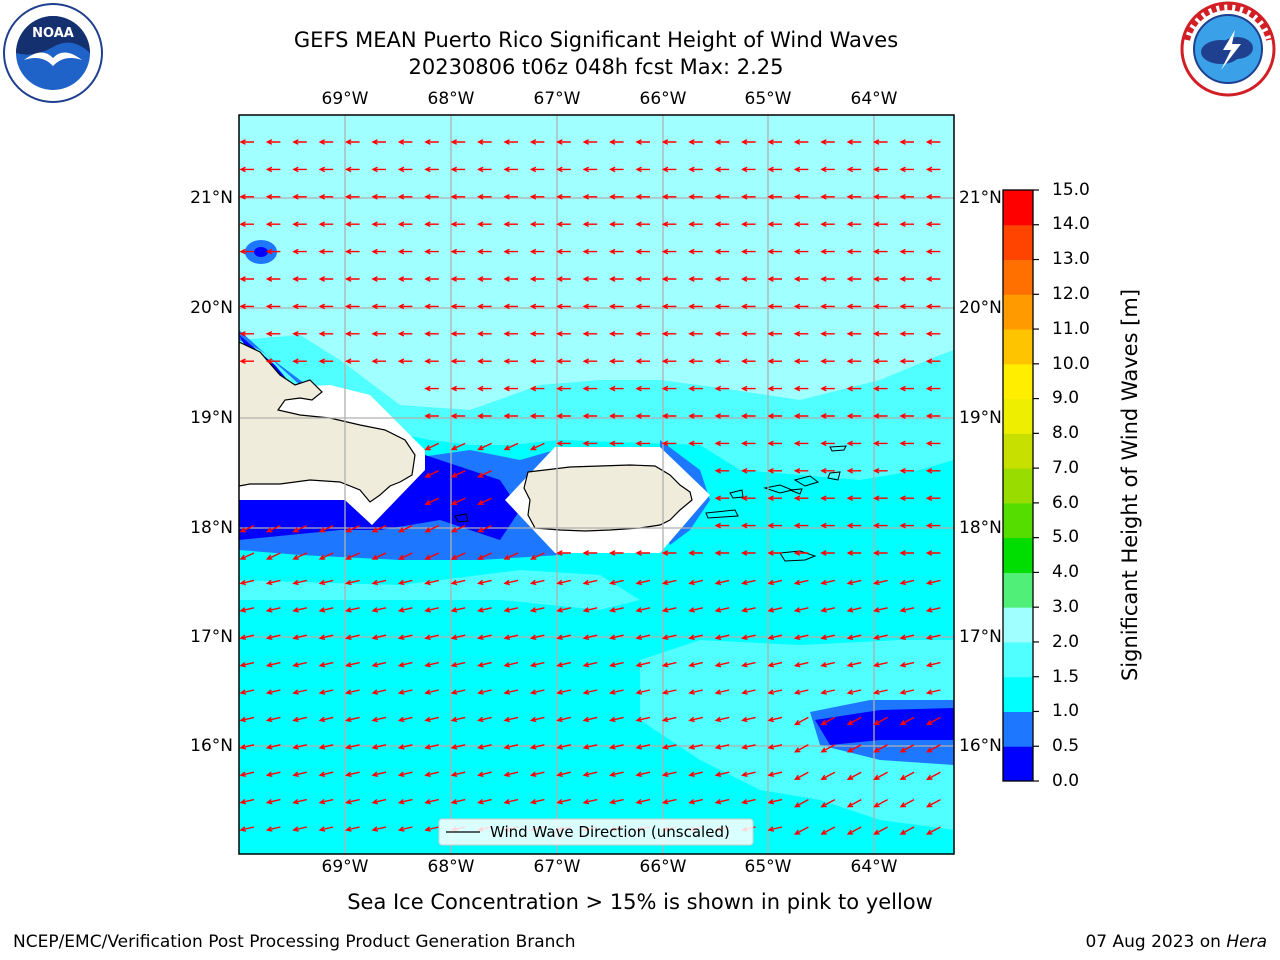 This screenshot has width=1280, height=960. What do you see at coordinates (884, 726) in the screenshot?
I see `wave-field-0to0_5-se` at bounding box center [884, 726].